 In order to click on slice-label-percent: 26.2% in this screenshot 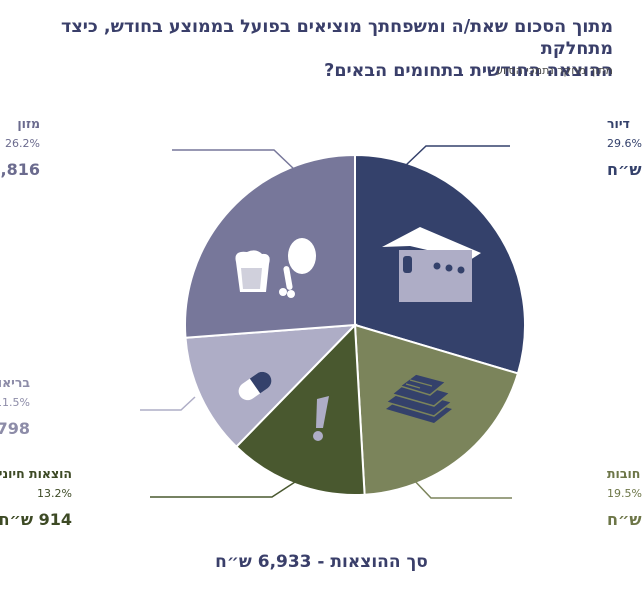, I will do `click(22, 143)`.